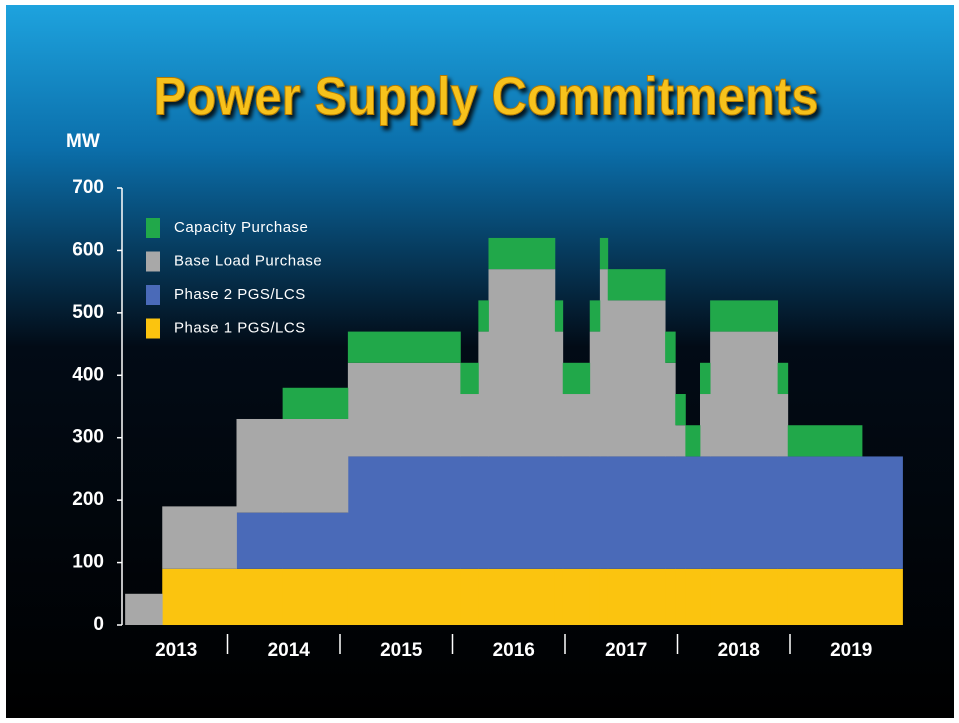  I want to click on chart-title: Power Supply Commitments, so click(486, 96).